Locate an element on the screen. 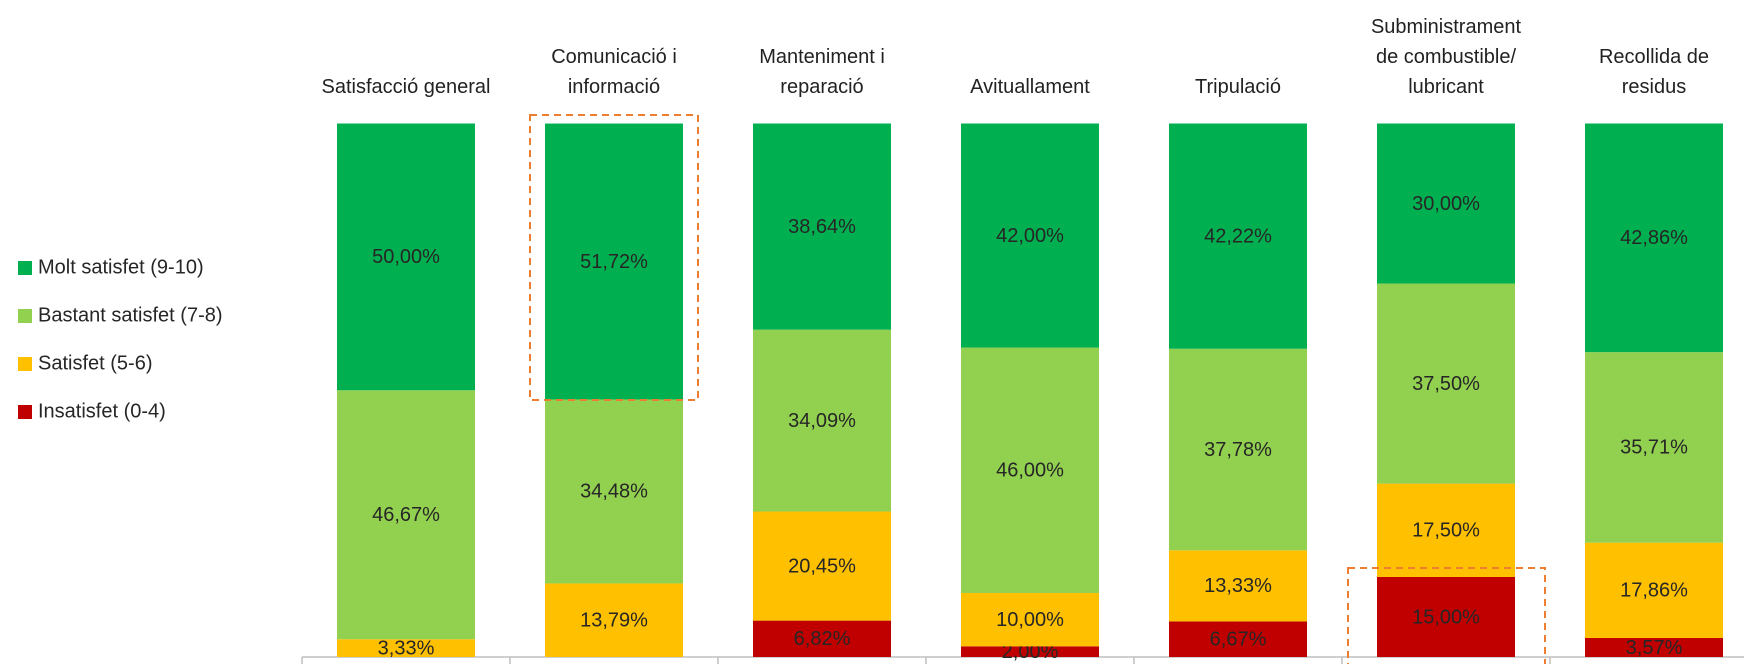 This screenshot has height=664, width=1744. value-label: 10,00% is located at coordinates (1030, 620).